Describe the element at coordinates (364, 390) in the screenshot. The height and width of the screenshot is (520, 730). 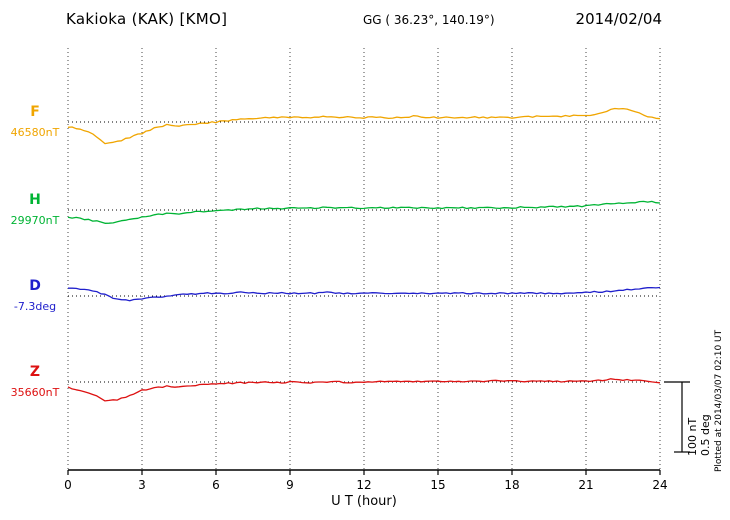
I see `trace-Z` at that location.